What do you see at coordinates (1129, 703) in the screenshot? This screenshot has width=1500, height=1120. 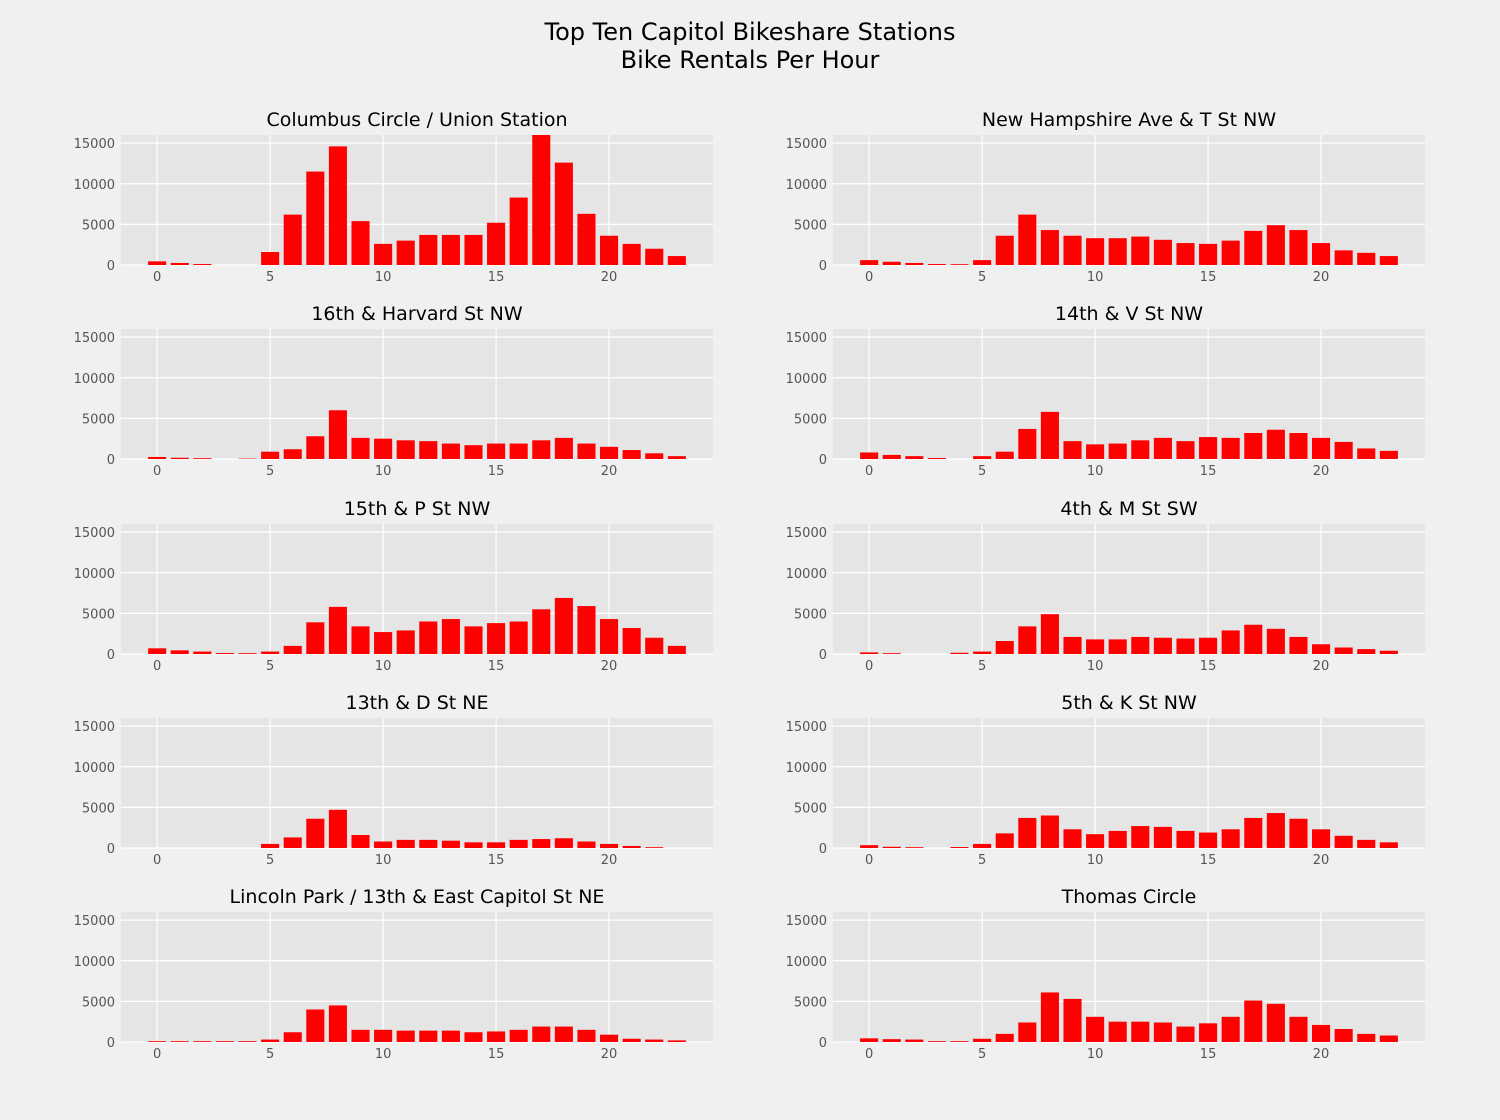 I see `subplot-title: 5th & K St NW` at bounding box center [1129, 703].